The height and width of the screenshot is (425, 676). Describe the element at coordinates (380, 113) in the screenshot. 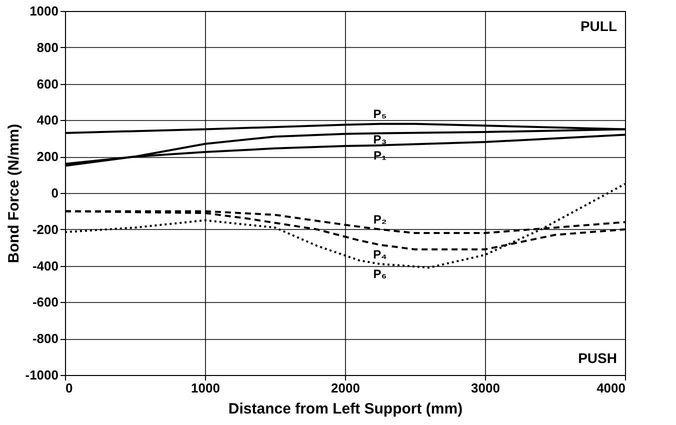

I see `series-label: P₅` at that location.